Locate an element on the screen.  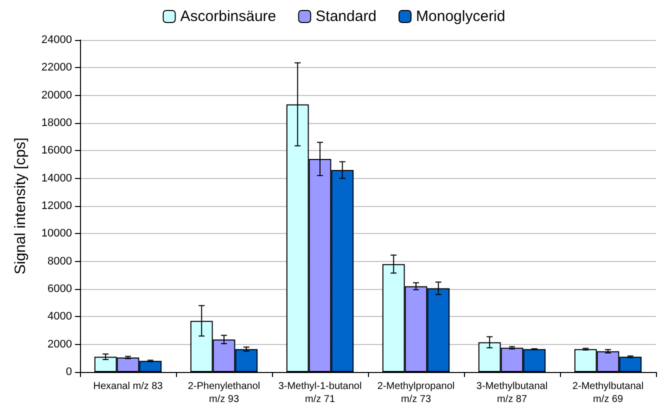
y-tick-label: 18000 is located at coordinates (56, 123).